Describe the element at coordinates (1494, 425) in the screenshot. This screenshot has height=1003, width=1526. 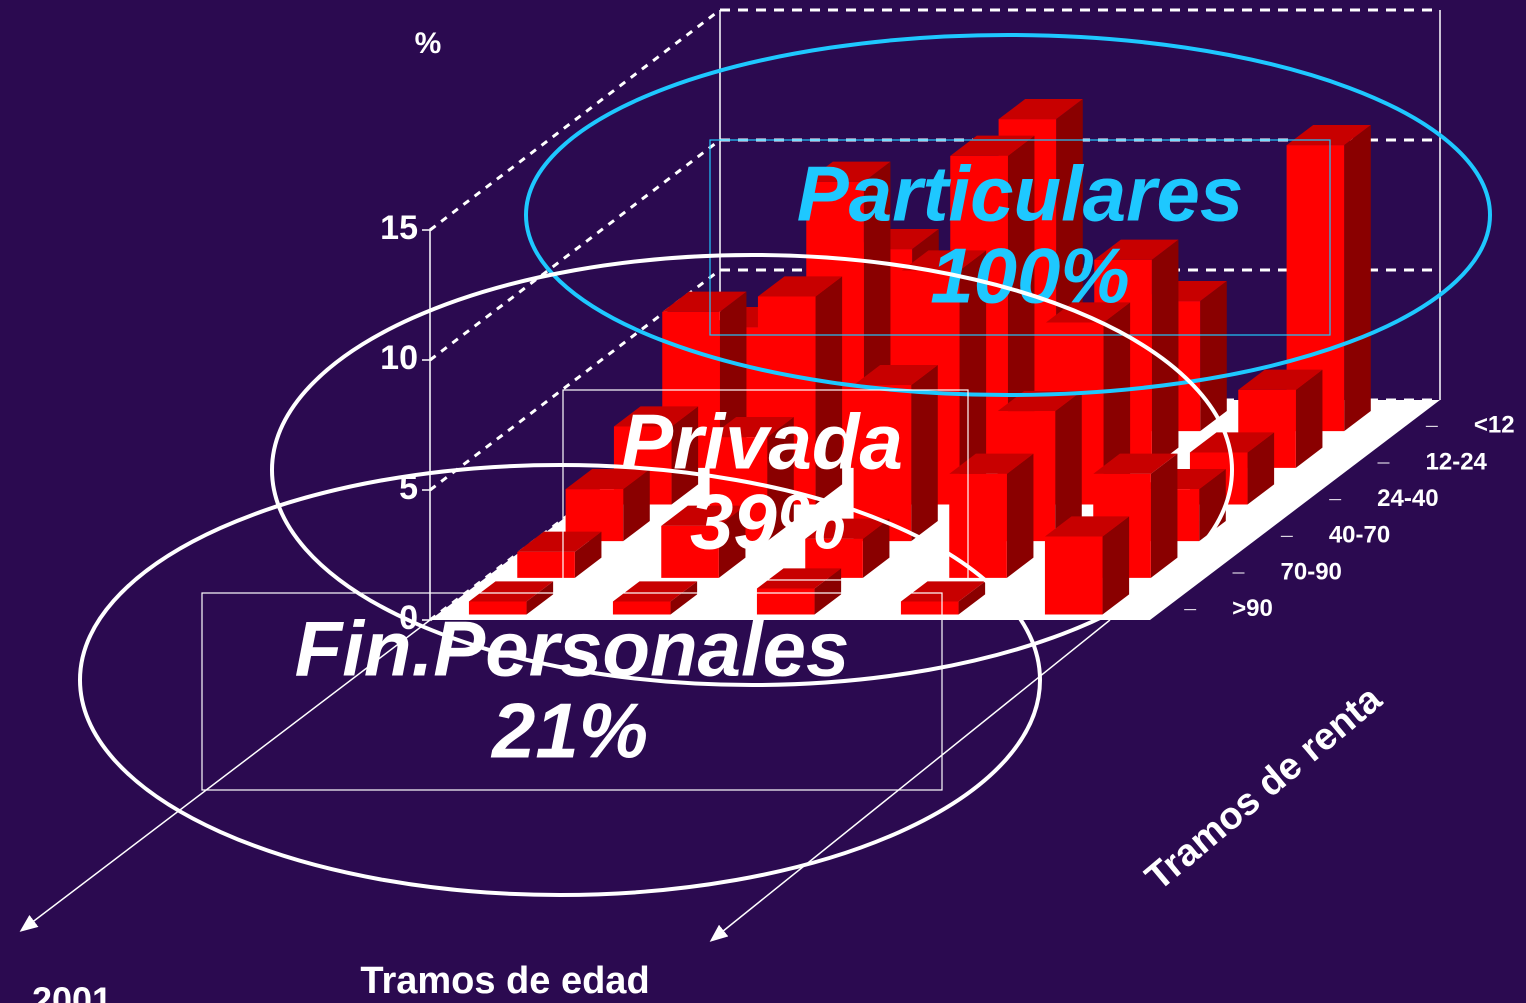
I see `z-tick-label: <12` at that location.